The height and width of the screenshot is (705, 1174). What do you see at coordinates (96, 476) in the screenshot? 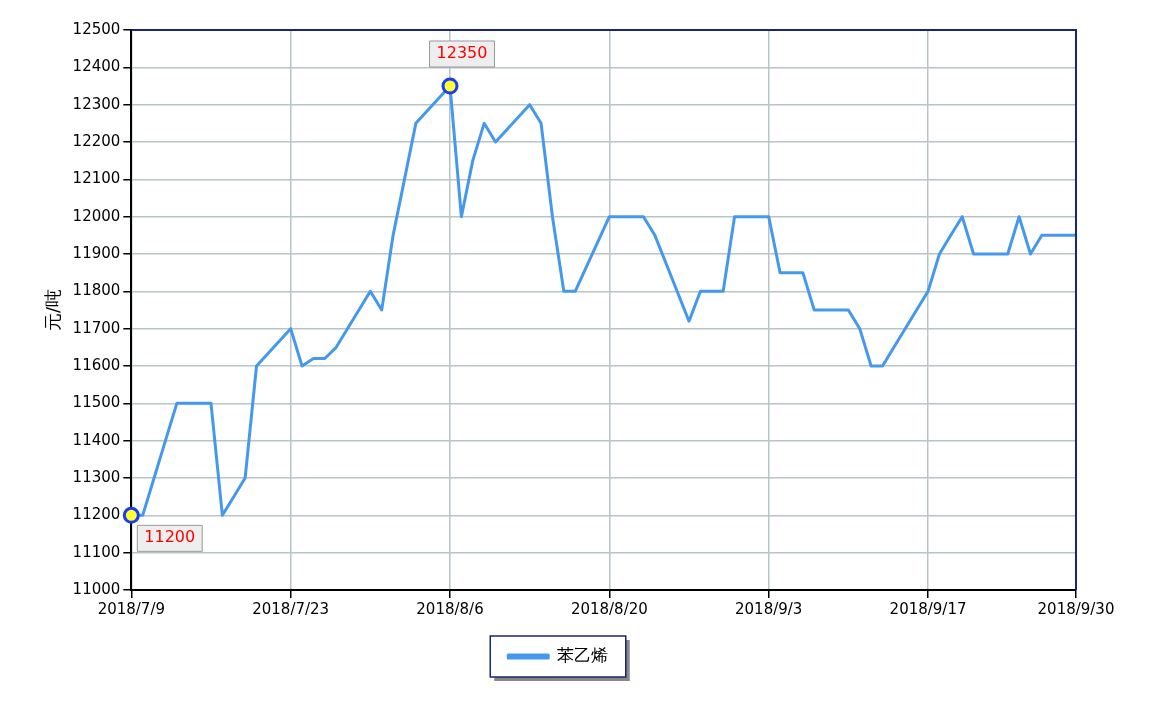
I see `y-tick-label: 11300` at bounding box center [96, 476].